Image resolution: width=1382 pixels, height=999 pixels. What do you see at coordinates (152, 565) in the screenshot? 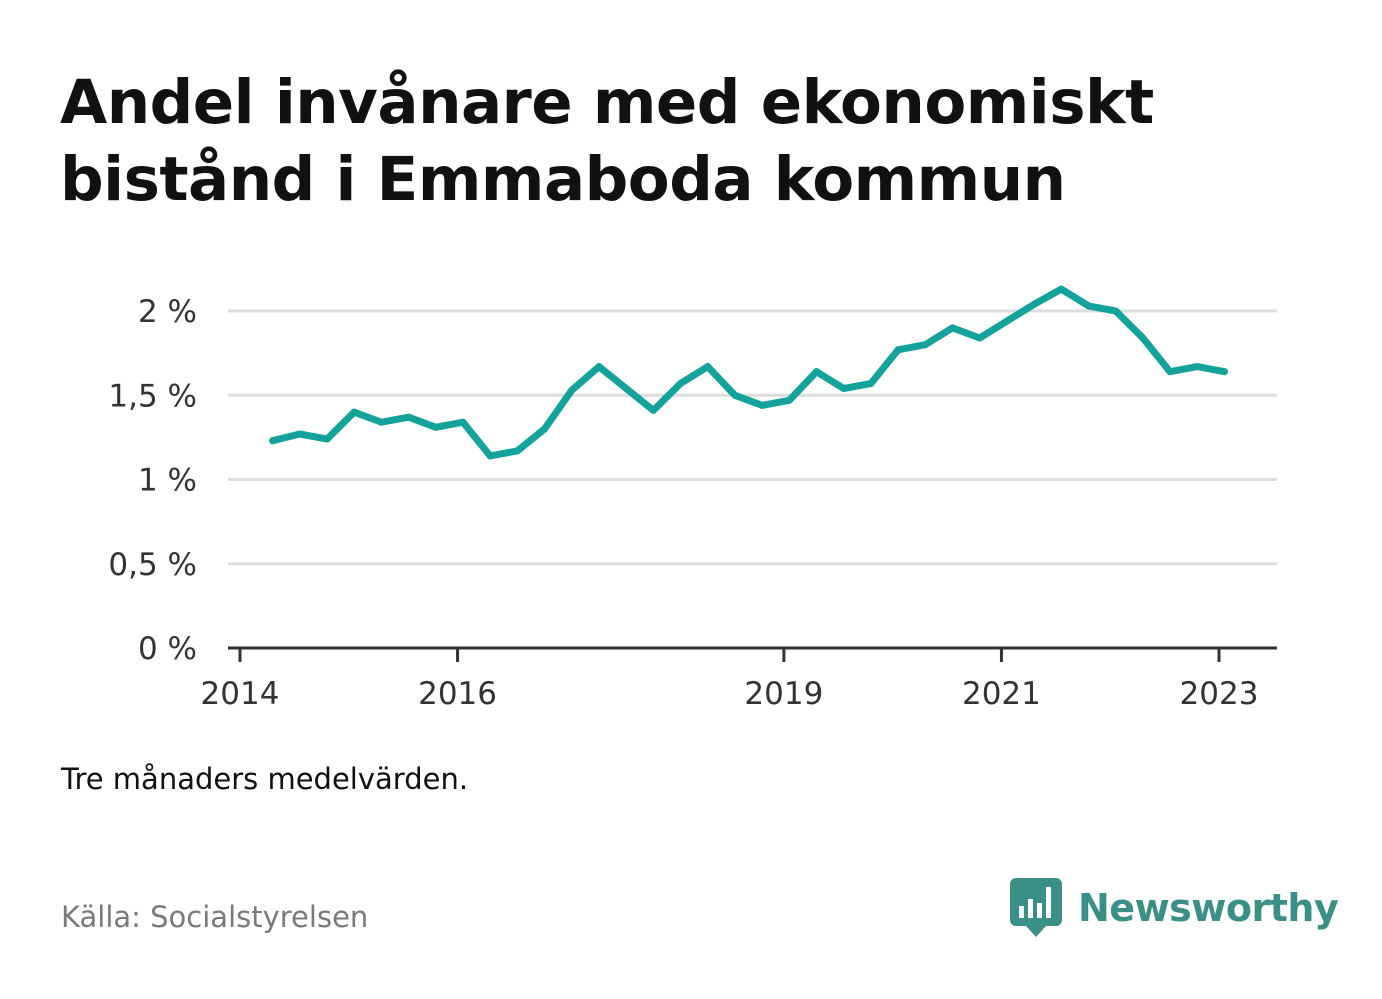
I see `y-tick-label: 0,5 %` at bounding box center [152, 565].